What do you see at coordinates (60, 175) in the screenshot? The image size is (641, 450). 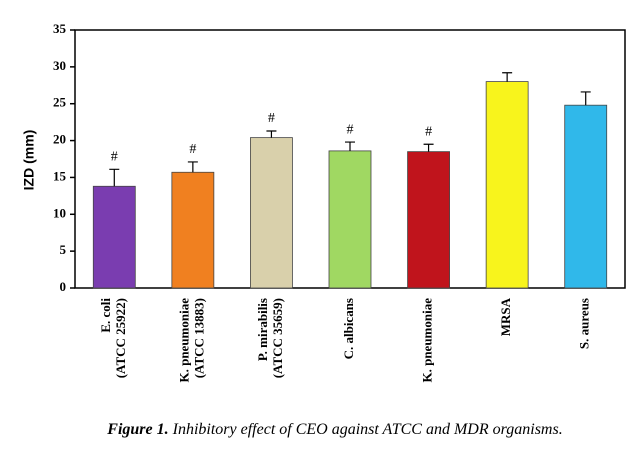 I see `y-tick-label: 15` at bounding box center [60, 175].